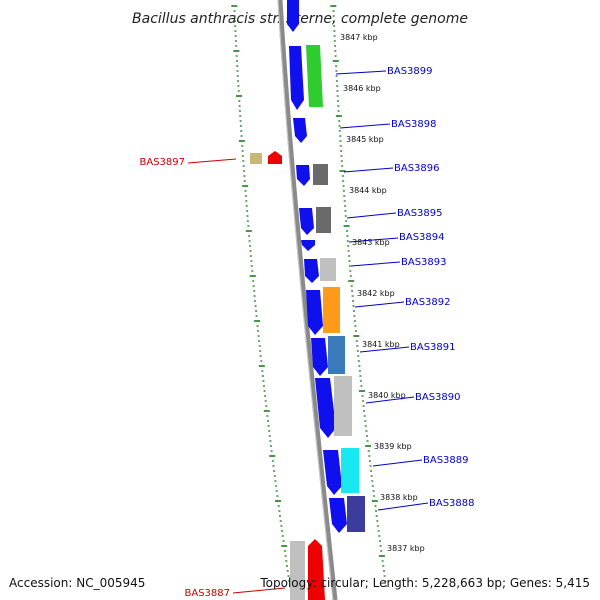  I want to click on gene-label-3889: BAS3889, so click(446, 460).